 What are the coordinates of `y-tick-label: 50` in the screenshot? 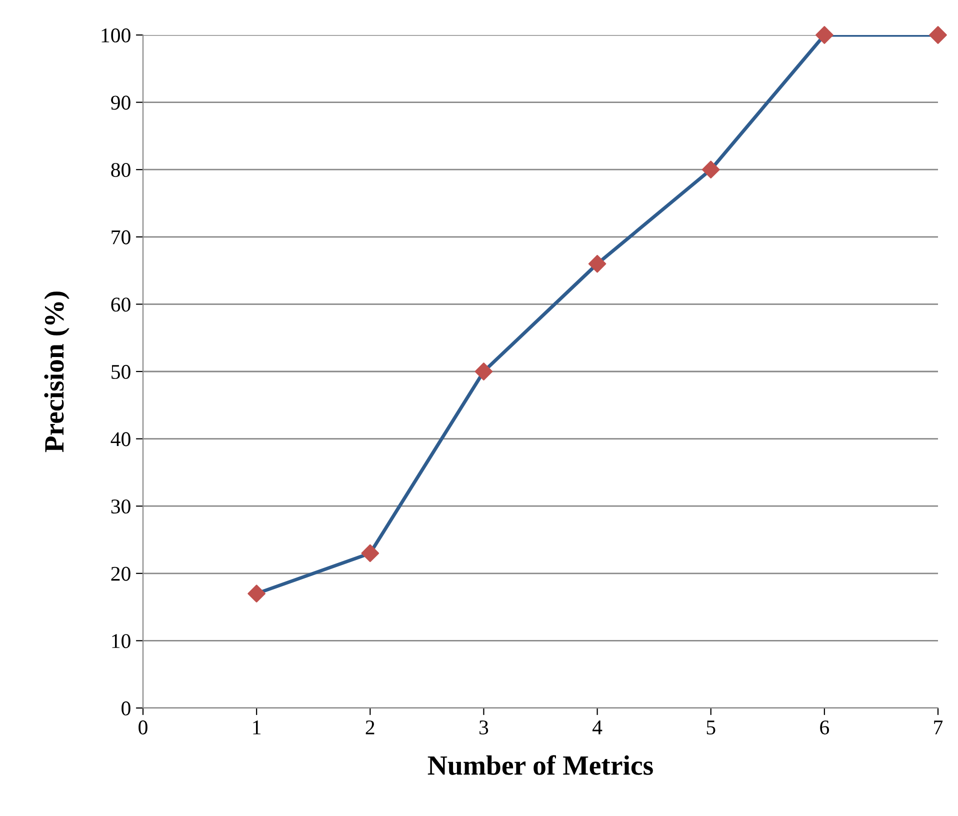 It's located at (121, 371).